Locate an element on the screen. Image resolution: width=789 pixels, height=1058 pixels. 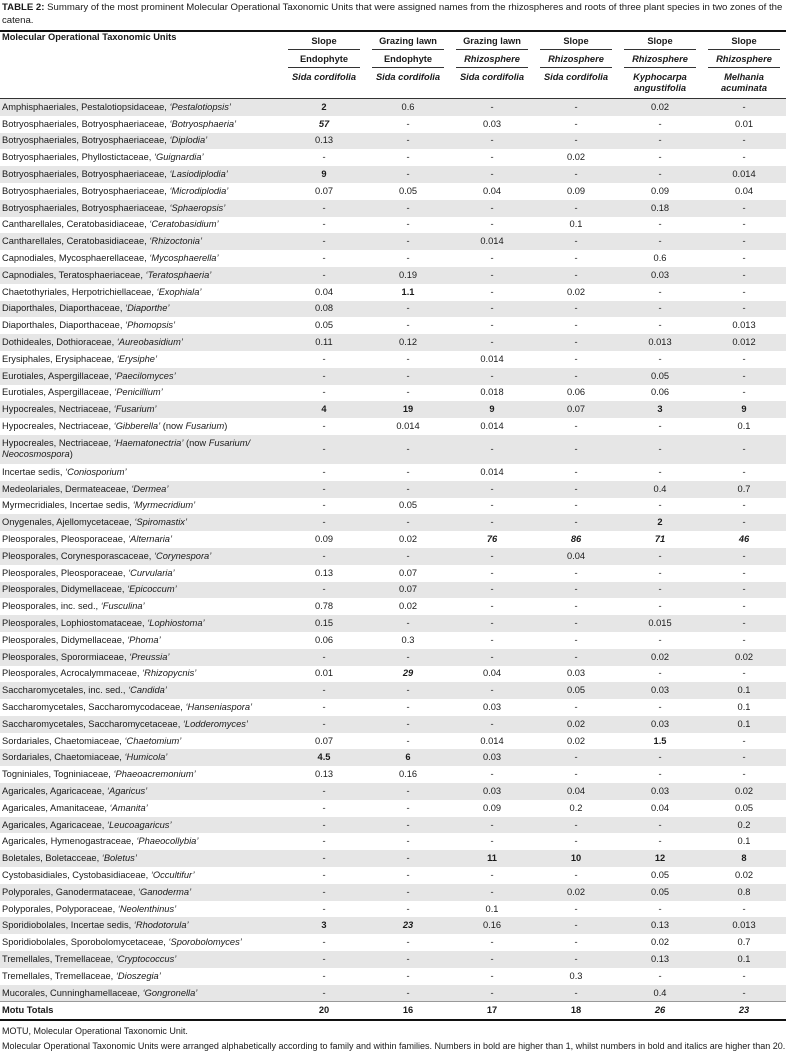
motu-name: Pleosporales, Didymellaceae, ‘Phoma’ is located at coordinates (141, 640).